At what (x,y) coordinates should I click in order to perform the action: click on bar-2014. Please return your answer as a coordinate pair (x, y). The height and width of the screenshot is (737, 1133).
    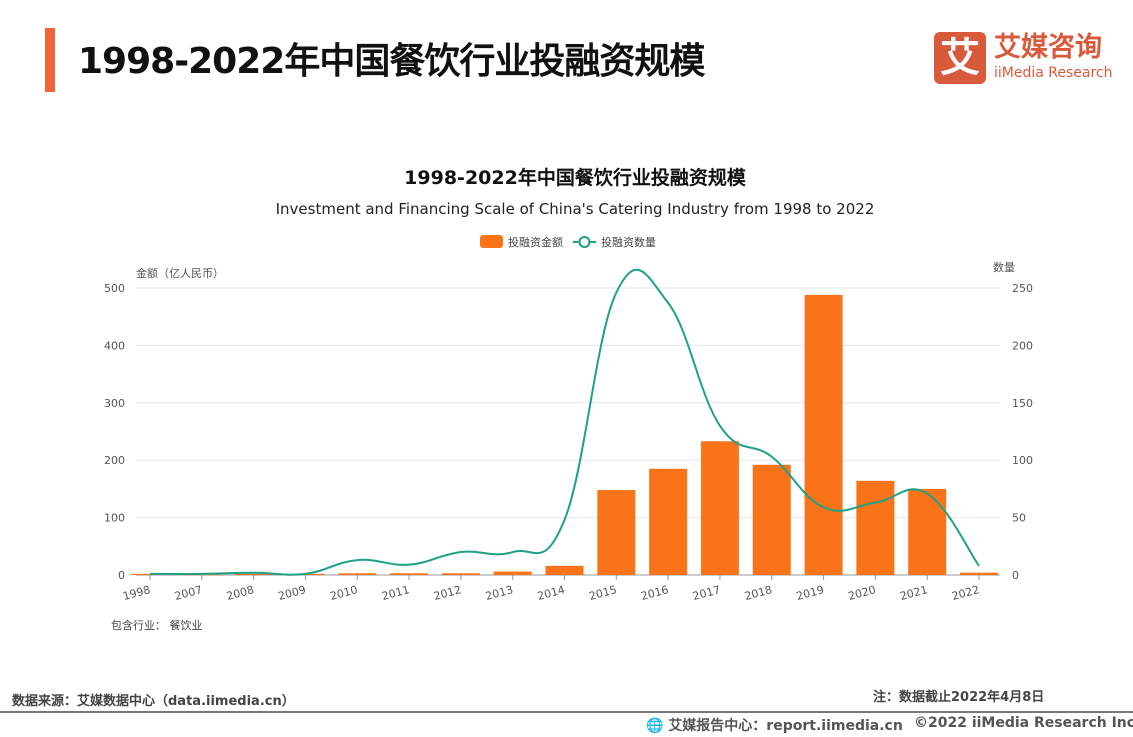
    Looking at the image, I should click on (564, 570).